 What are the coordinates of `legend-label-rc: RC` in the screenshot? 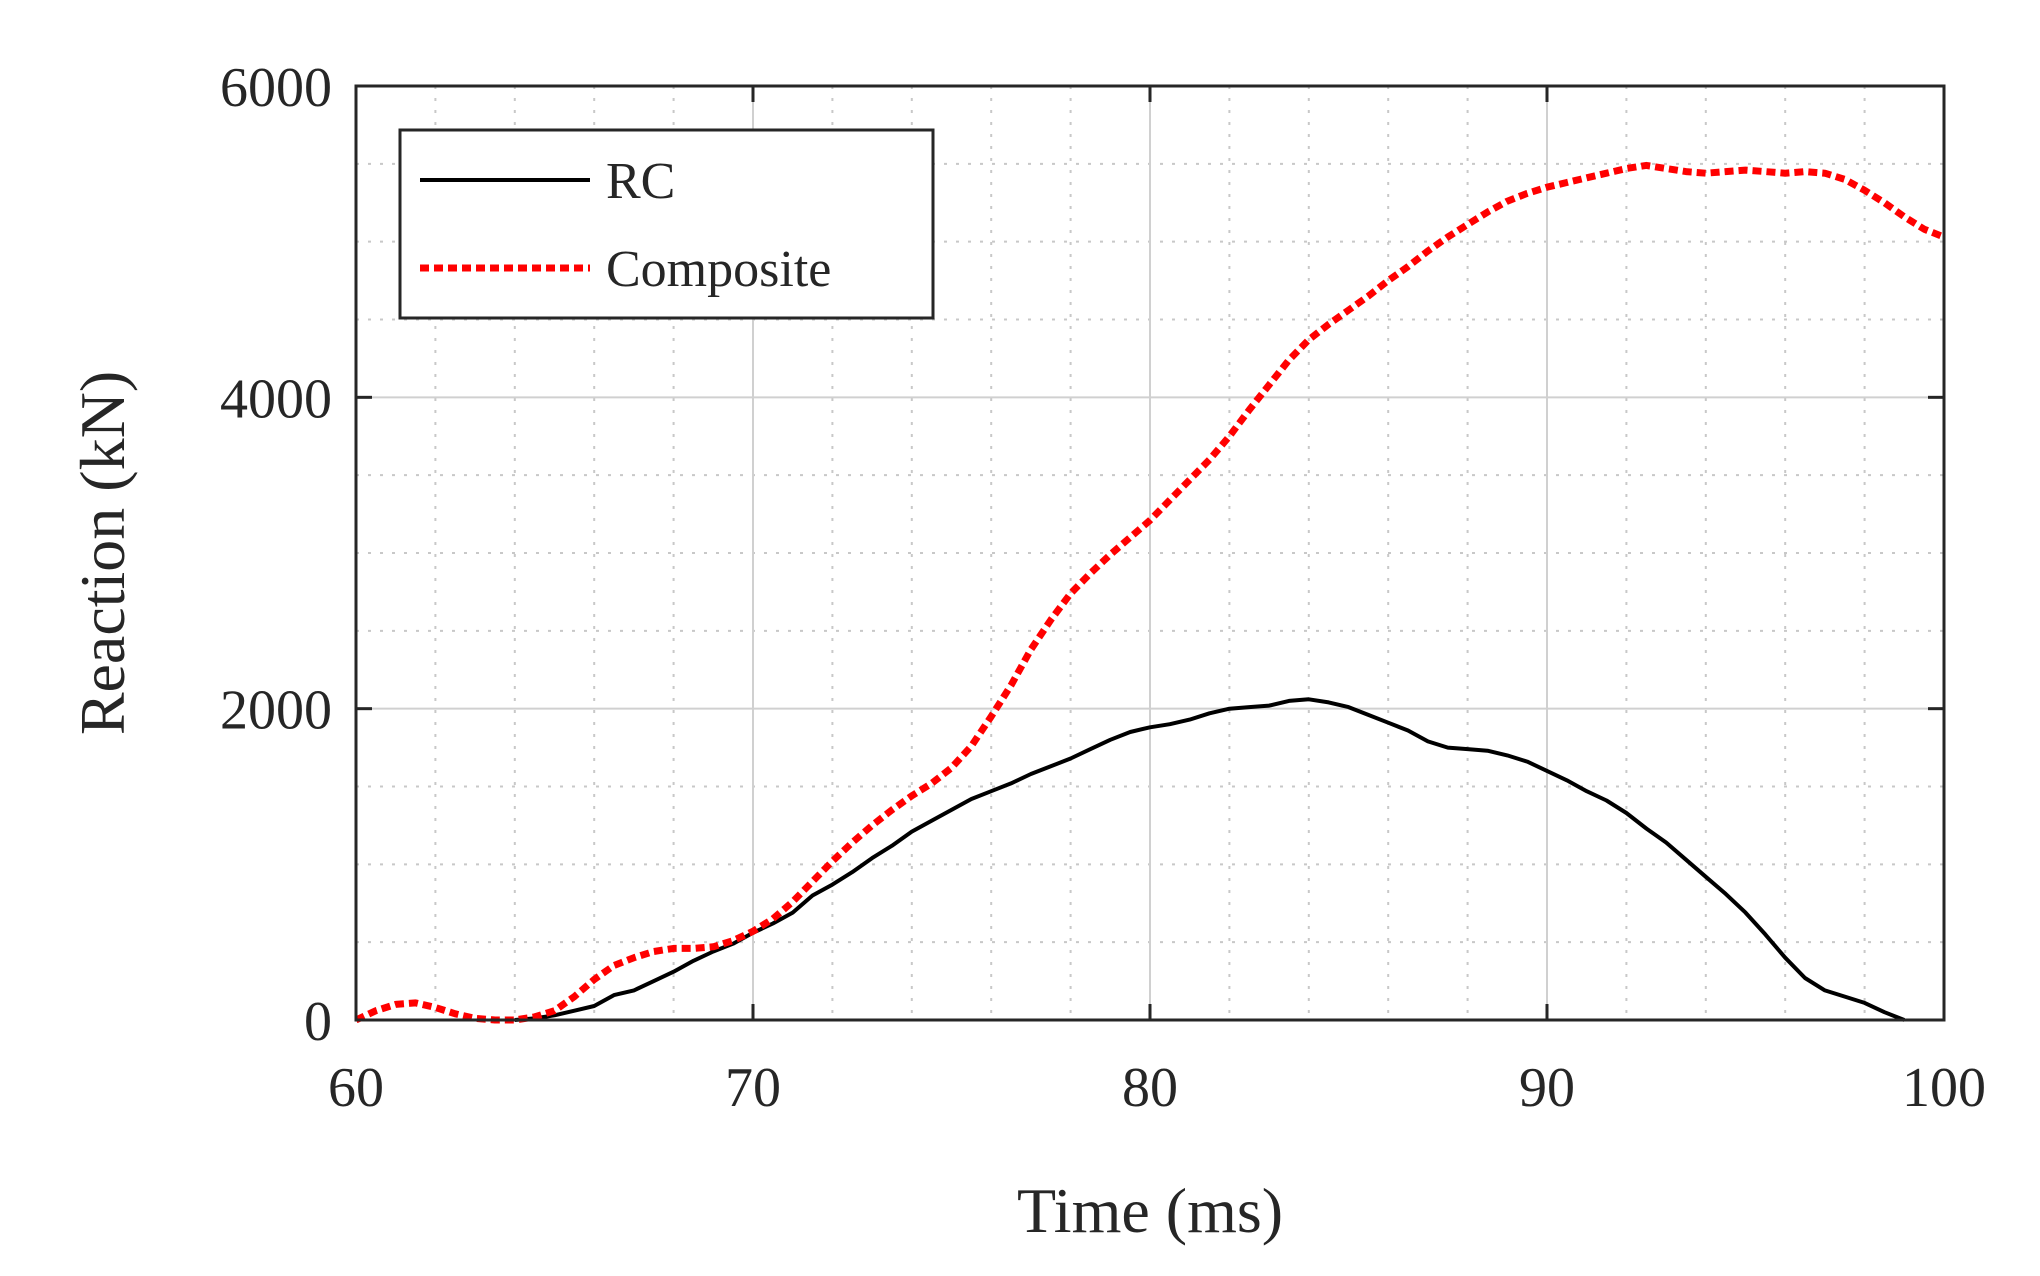 It's located at (640, 181).